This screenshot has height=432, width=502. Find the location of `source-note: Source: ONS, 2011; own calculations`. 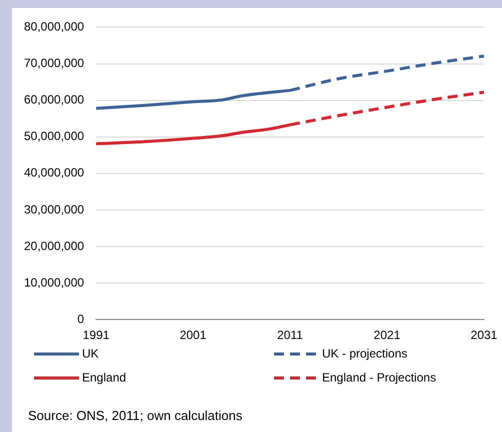

source-note: Source: ONS, 2011; own calculations is located at coordinates (135, 415).